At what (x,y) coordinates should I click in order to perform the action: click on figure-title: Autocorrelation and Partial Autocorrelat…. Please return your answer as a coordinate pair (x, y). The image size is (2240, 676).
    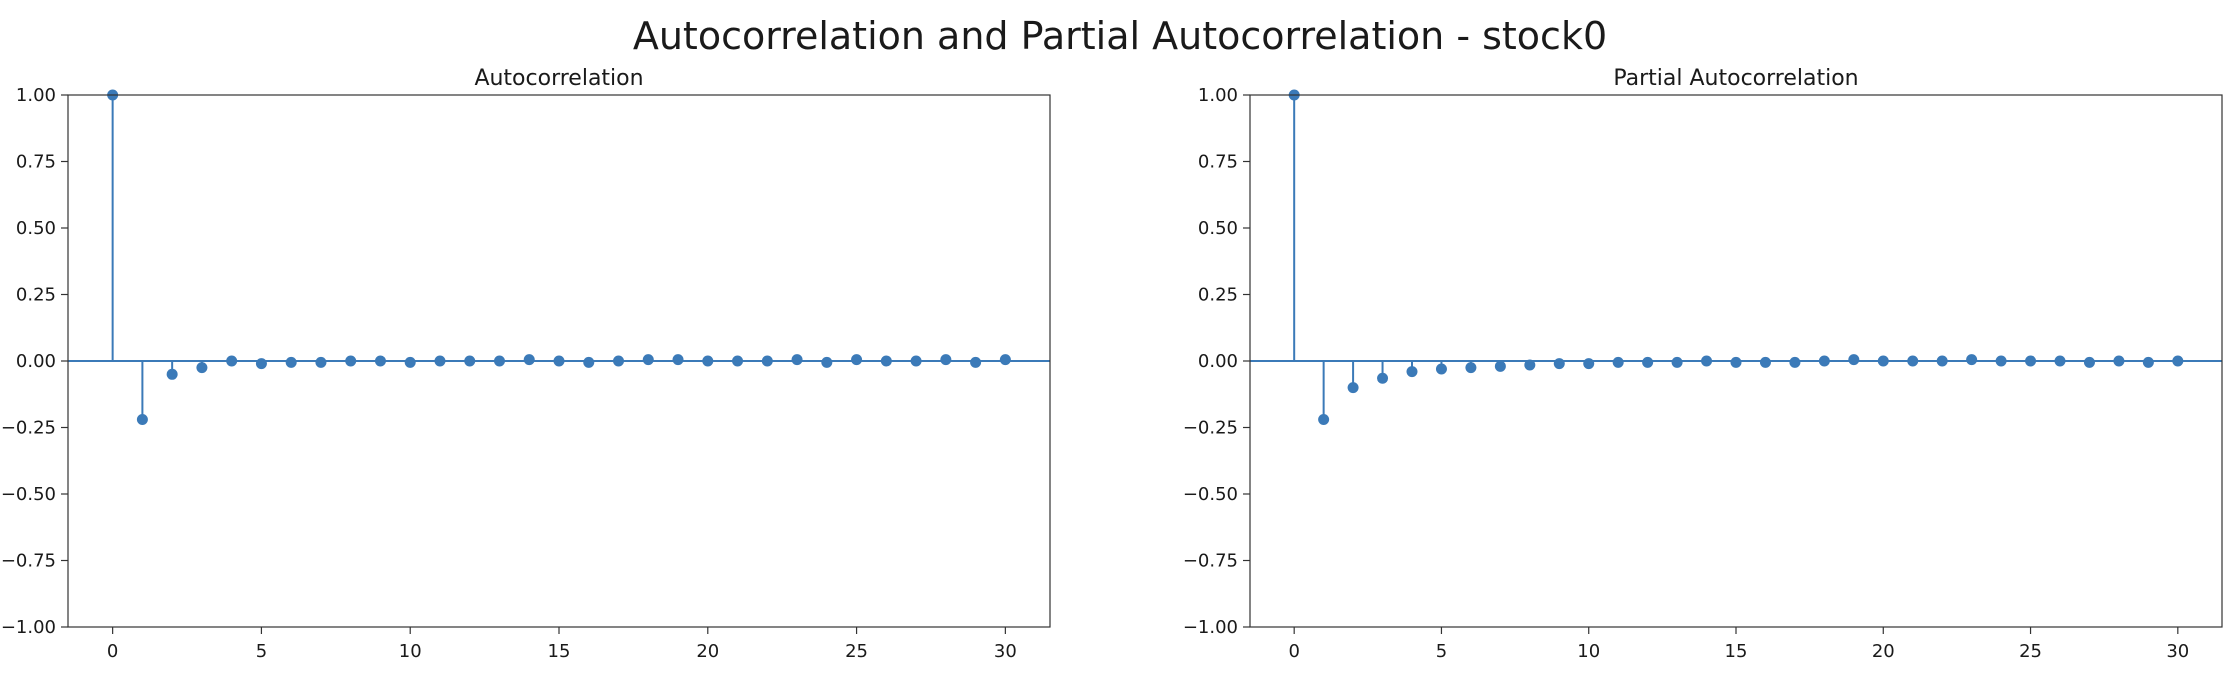
    Looking at the image, I should click on (1120, 36).